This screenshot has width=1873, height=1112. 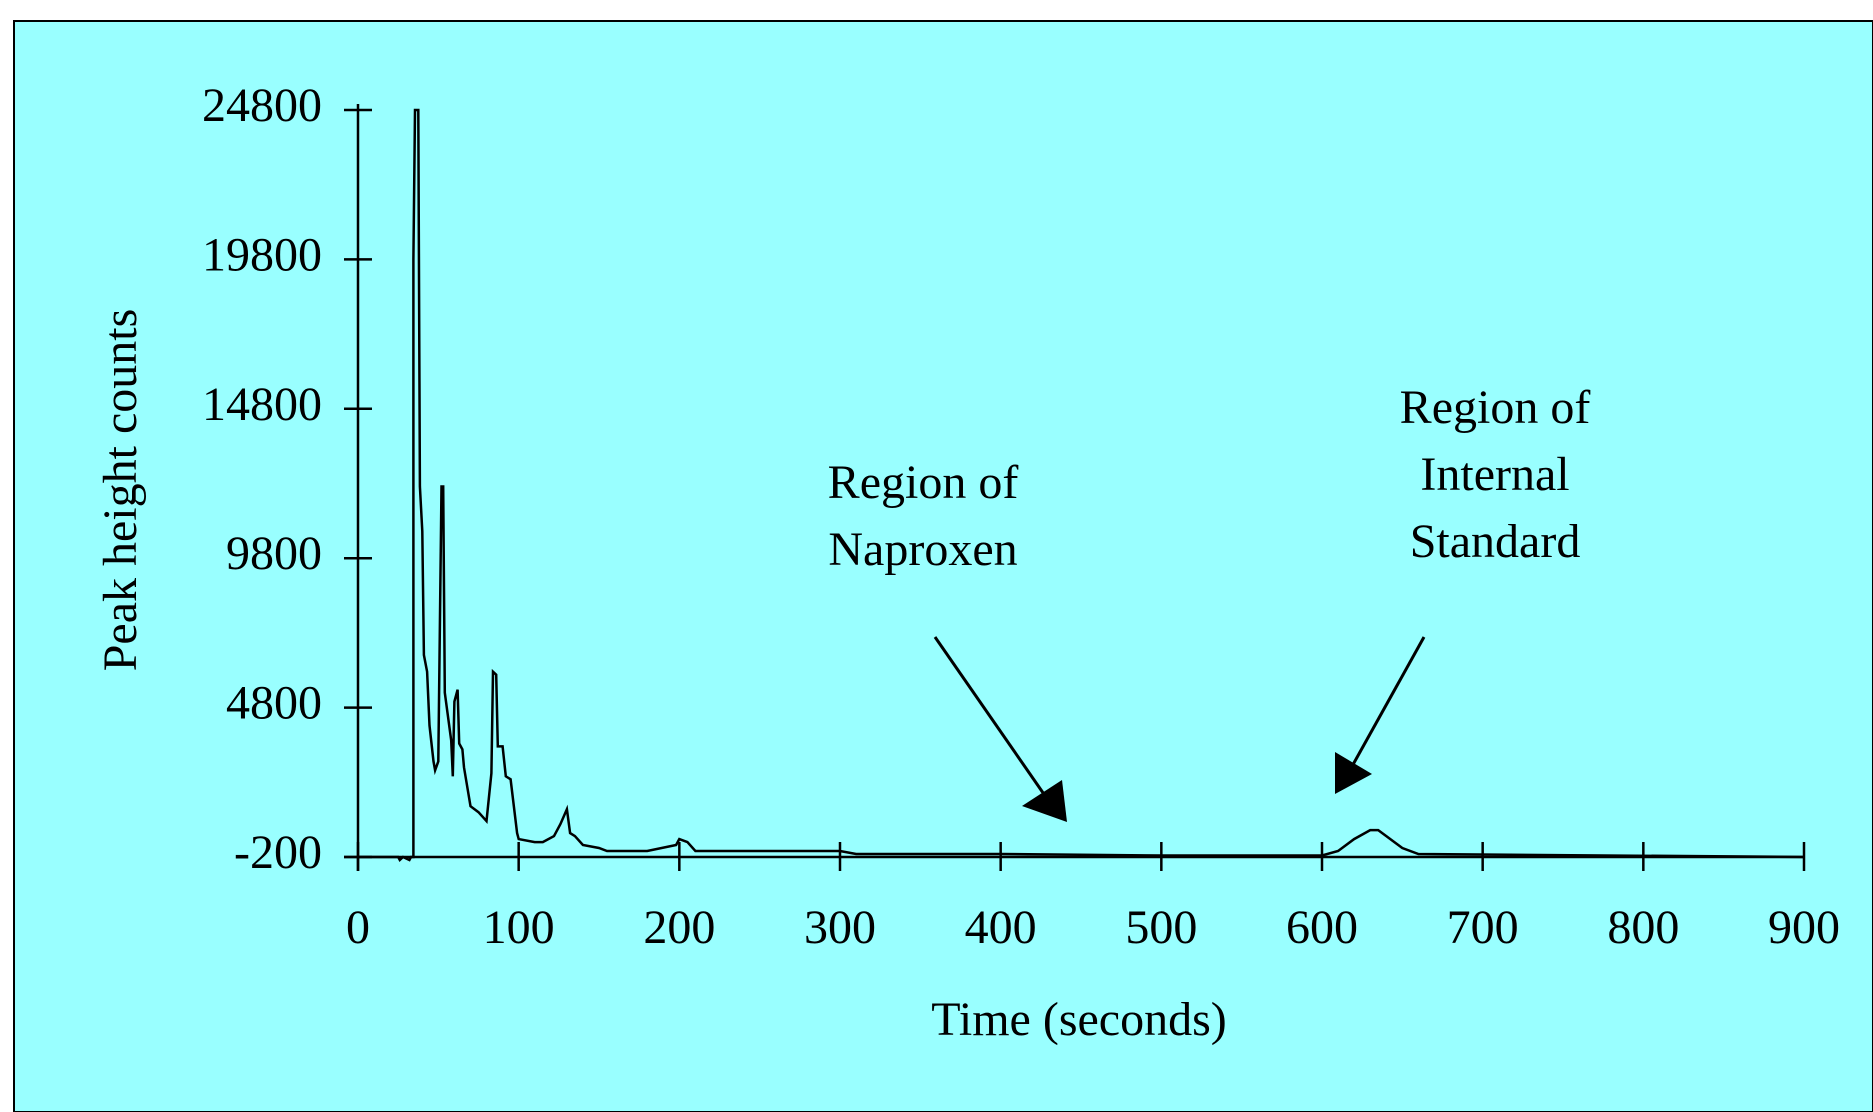 I want to click on x-tick-label: 600, so click(x=1322, y=927).